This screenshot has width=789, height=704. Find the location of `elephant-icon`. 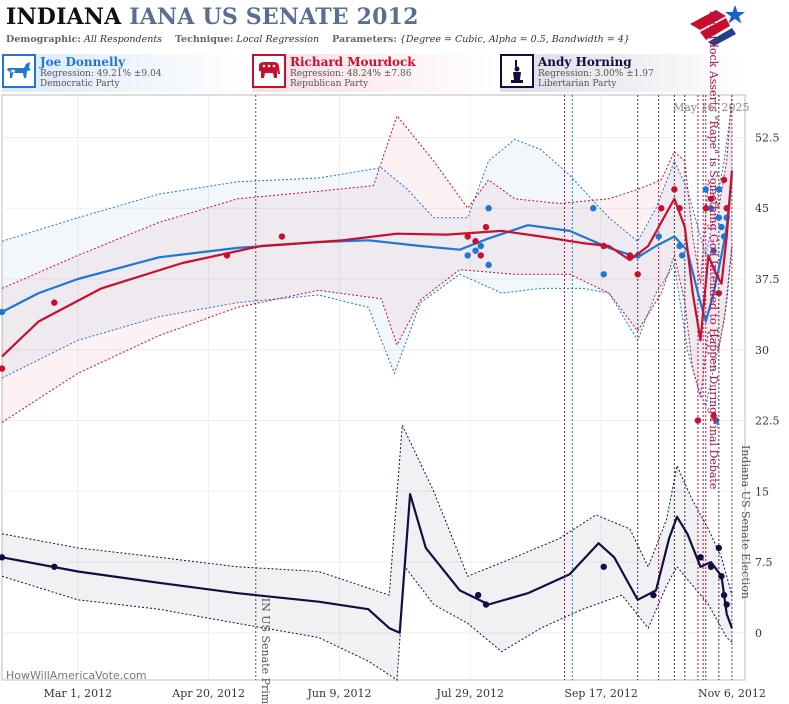

elephant-icon is located at coordinates (269, 71).